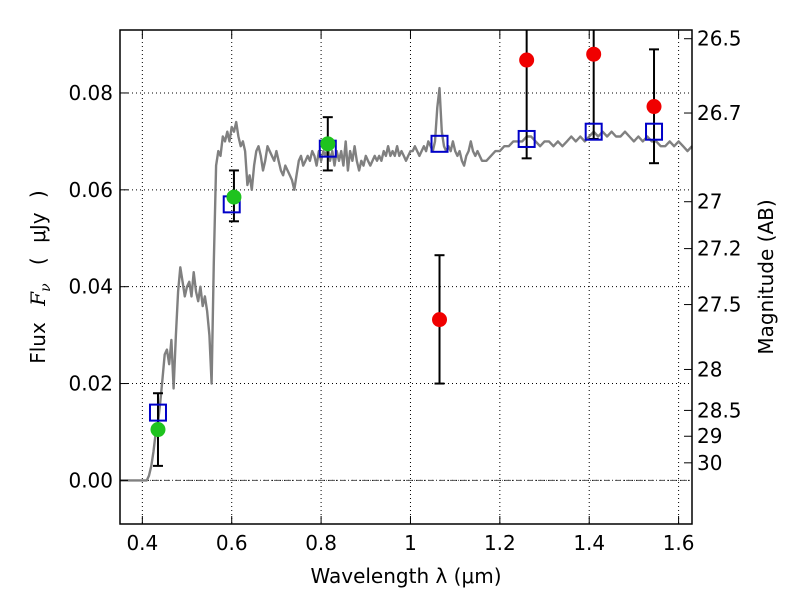 The width and height of the screenshot is (800, 600). What do you see at coordinates (321, 543) in the screenshot?
I see `x-tick-label: 0.8` at bounding box center [321, 543].